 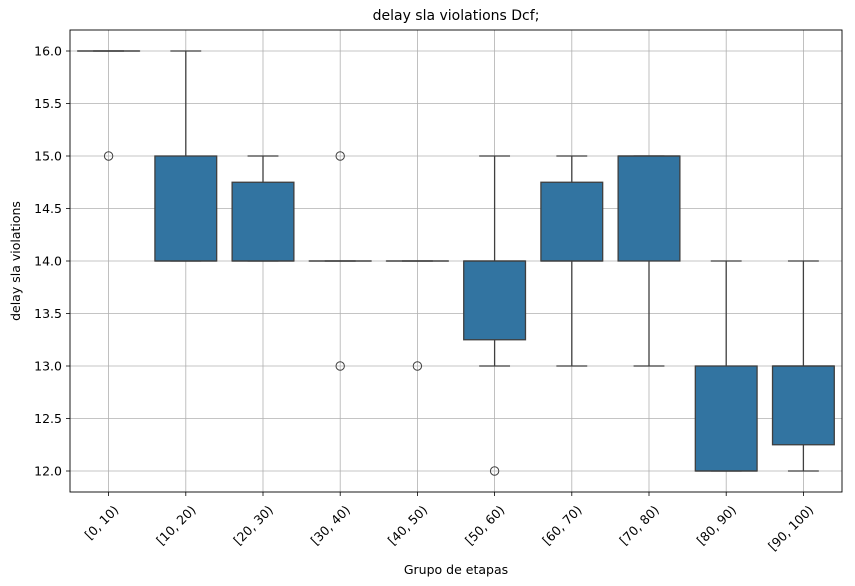 I want to click on y-tick-label: 12.0, so click(x=48, y=471).